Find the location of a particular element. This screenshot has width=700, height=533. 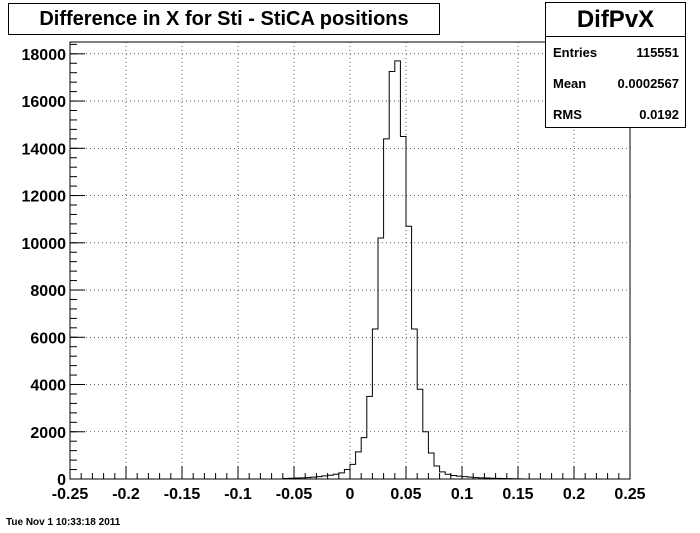

y-tick-label: 16000 is located at coordinates (44, 102).